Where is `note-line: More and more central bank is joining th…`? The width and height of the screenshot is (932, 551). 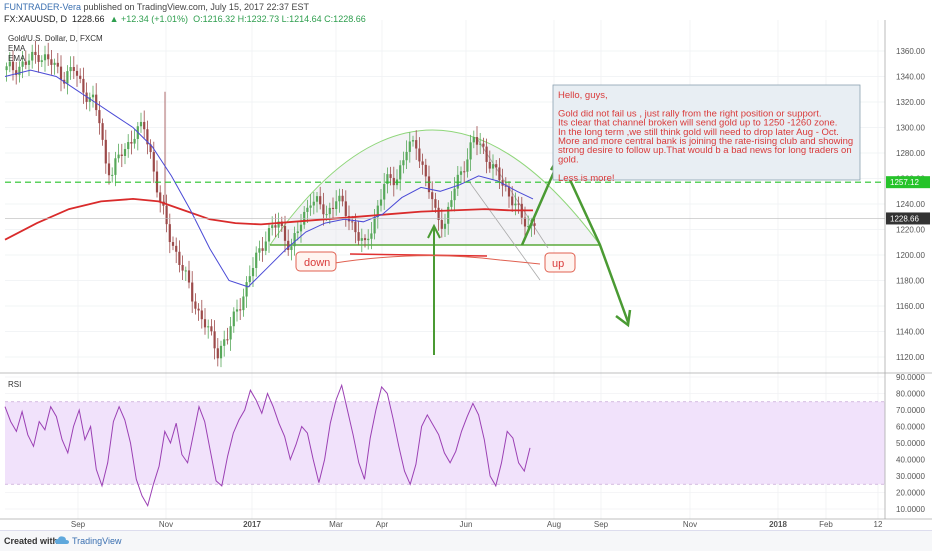 note-line: More and more central bank is joining th… is located at coordinates (705, 141).